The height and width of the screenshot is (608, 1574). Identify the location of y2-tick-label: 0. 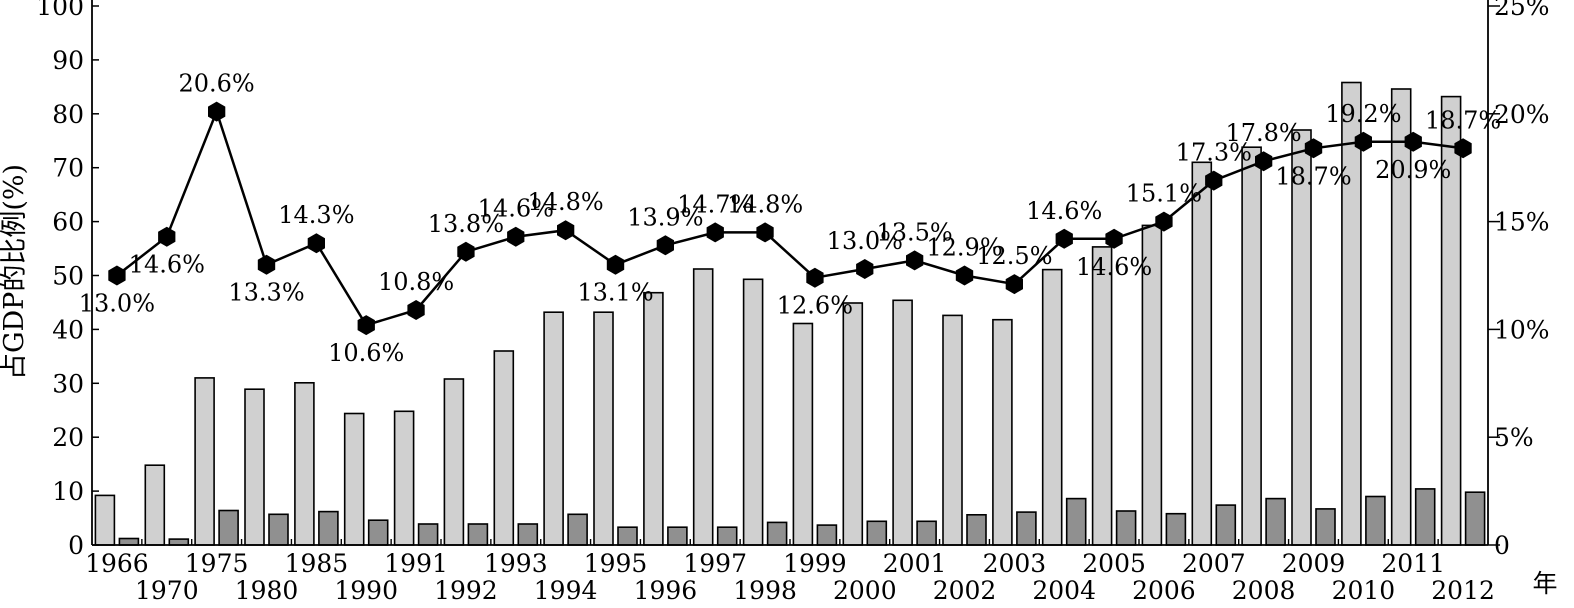
(1502, 545).